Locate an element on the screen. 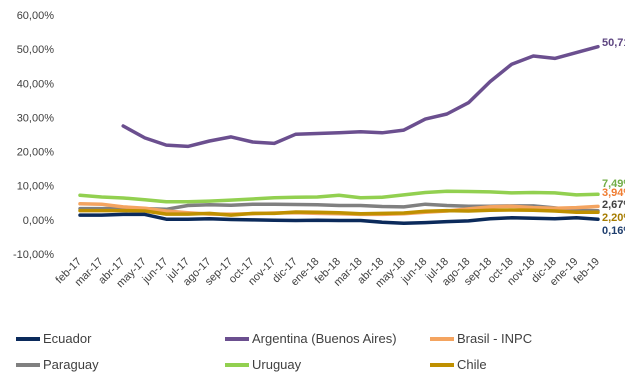  y-tick-label: 60,00% is located at coordinates (36, 16).